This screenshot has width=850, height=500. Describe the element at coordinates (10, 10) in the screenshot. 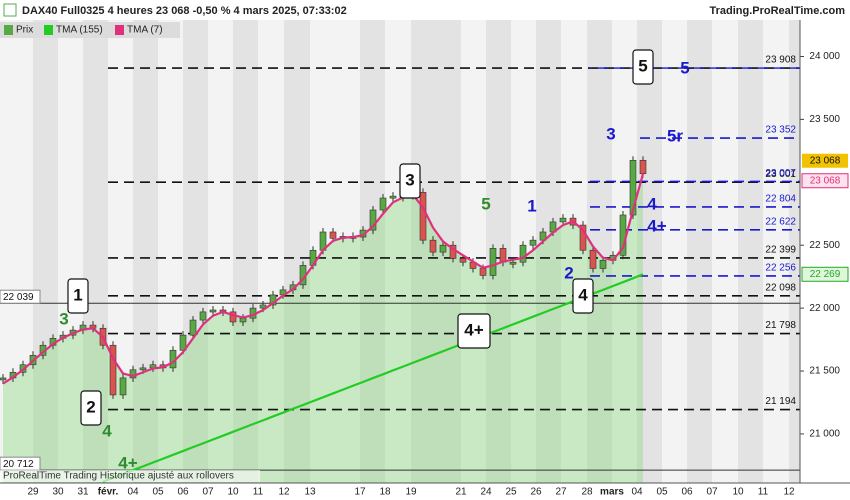

I see `logo` at that location.